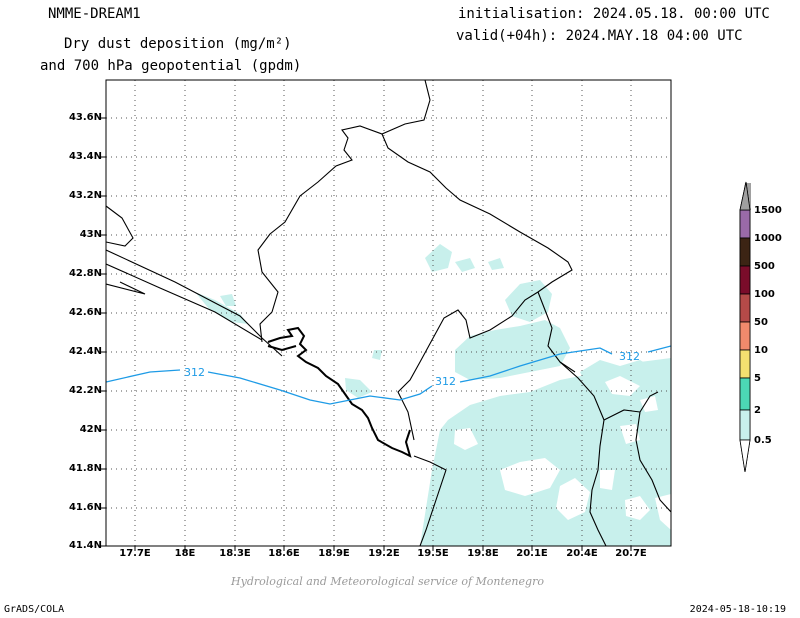 This screenshot has width=800, height=618. What do you see at coordinates (483, 553) in the screenshot?
I see `lon-label: 19.8E` at bounding box center [483, 553].